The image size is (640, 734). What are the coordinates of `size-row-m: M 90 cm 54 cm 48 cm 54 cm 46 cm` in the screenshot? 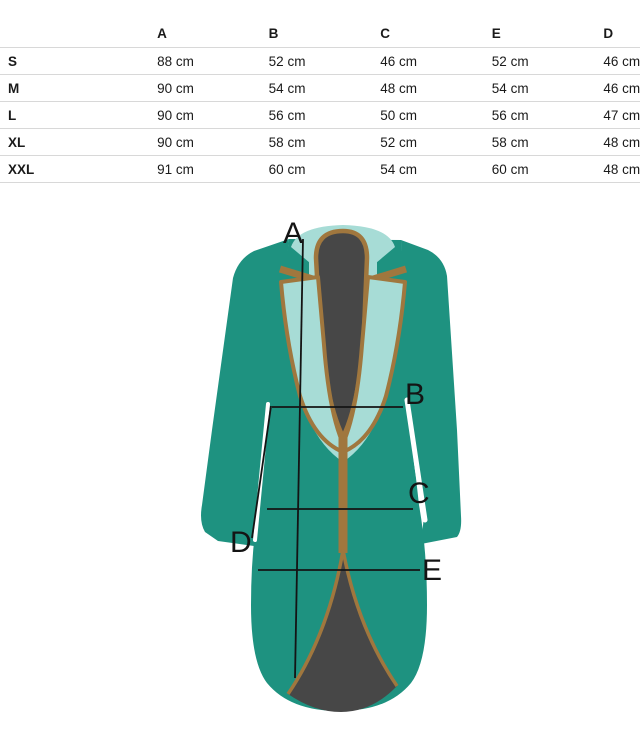 It's located at (320, 88).